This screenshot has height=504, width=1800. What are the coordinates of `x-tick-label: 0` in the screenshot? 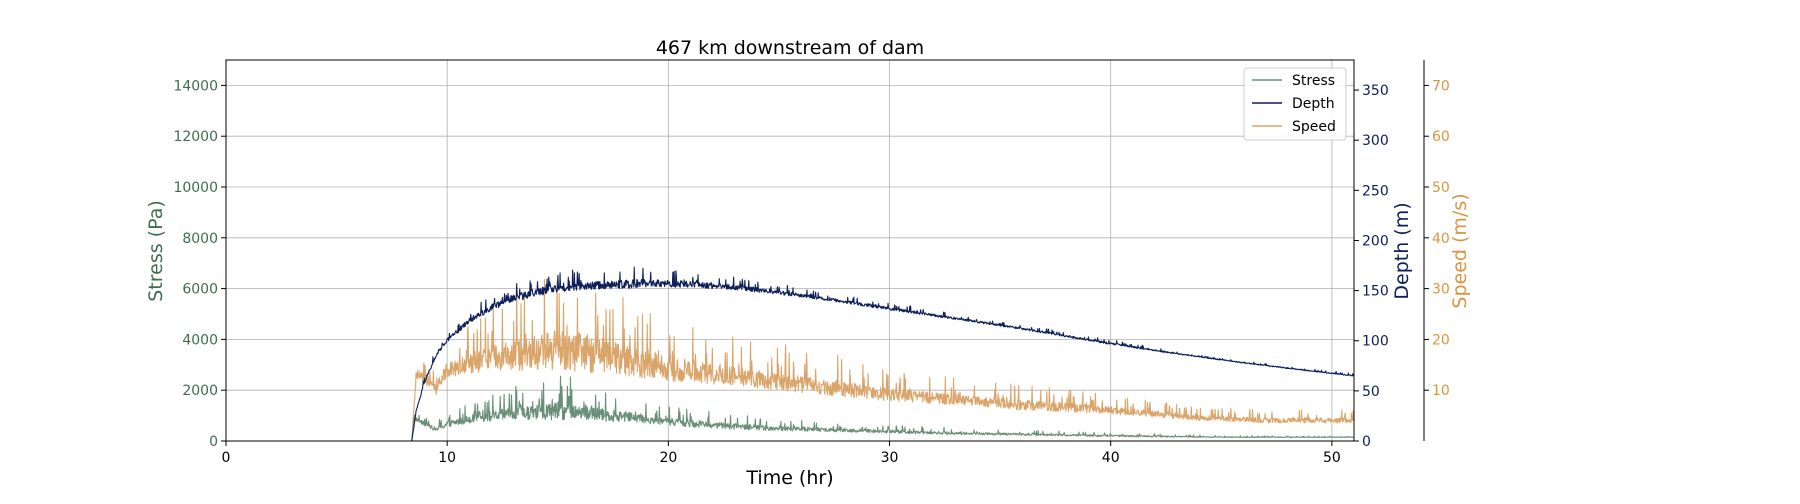 It's located at (226, 458).